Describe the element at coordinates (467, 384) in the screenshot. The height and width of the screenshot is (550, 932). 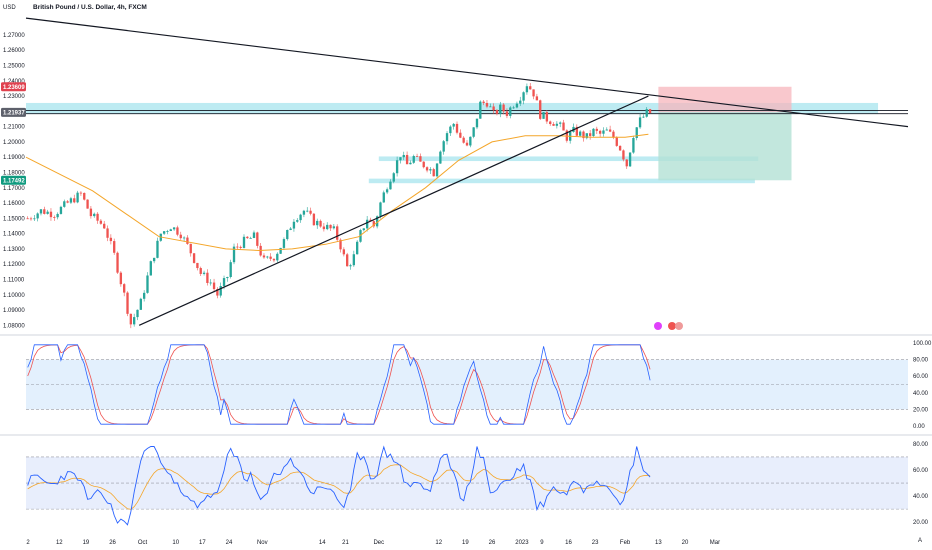
I see `stochastic-pane` at that location.